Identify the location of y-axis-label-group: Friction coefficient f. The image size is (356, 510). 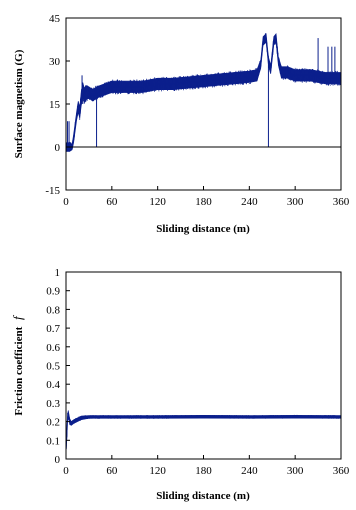
(17, 365).